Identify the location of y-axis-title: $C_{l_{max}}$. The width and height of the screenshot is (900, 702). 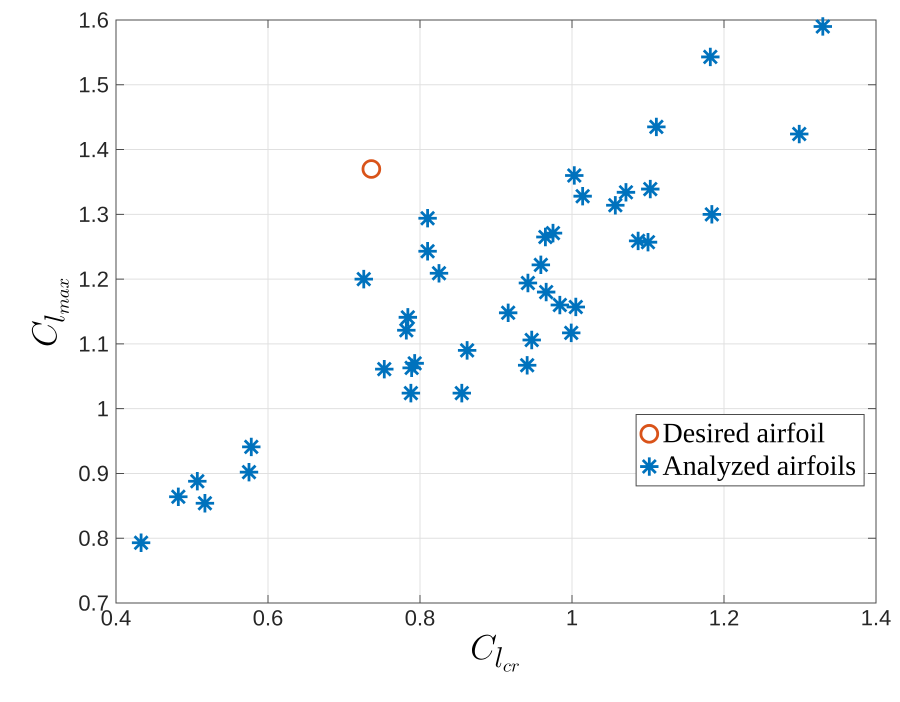
(50, 312).